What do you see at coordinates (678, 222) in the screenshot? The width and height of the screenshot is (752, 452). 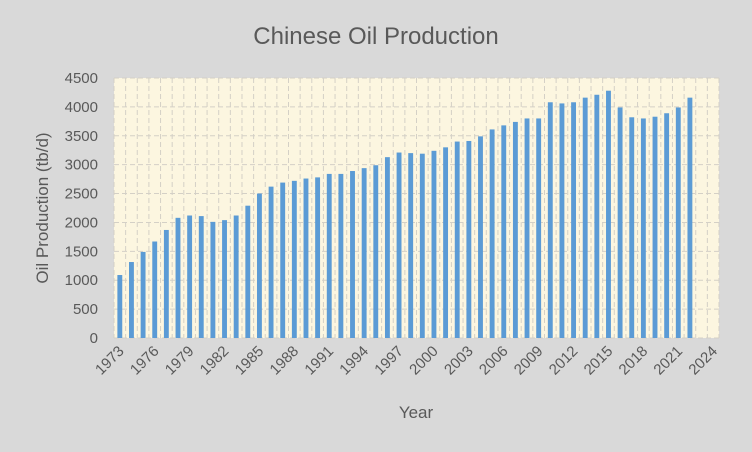 I see `bar-2021` at bounding box center [678, 222].